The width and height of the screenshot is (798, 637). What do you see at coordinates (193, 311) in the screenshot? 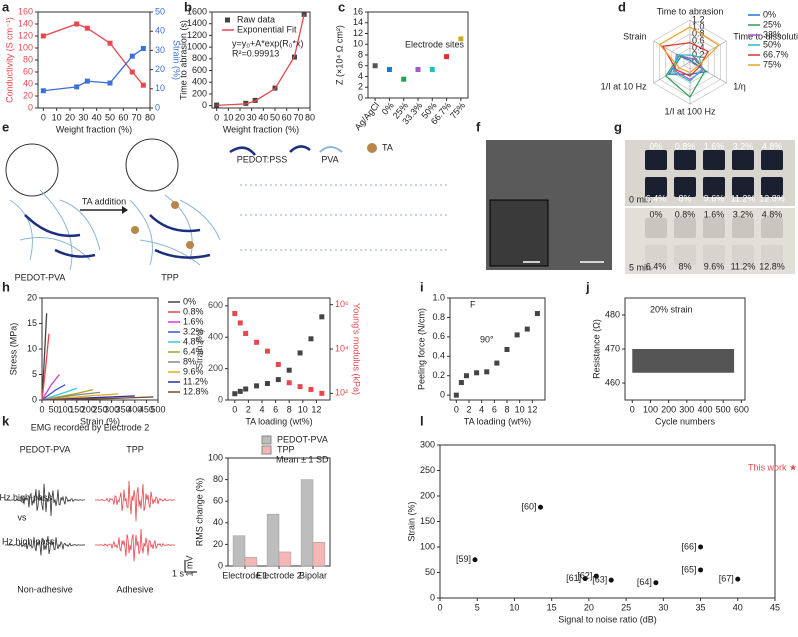
I see `legend-label: 0.8%` at bounding box center [193, 311].